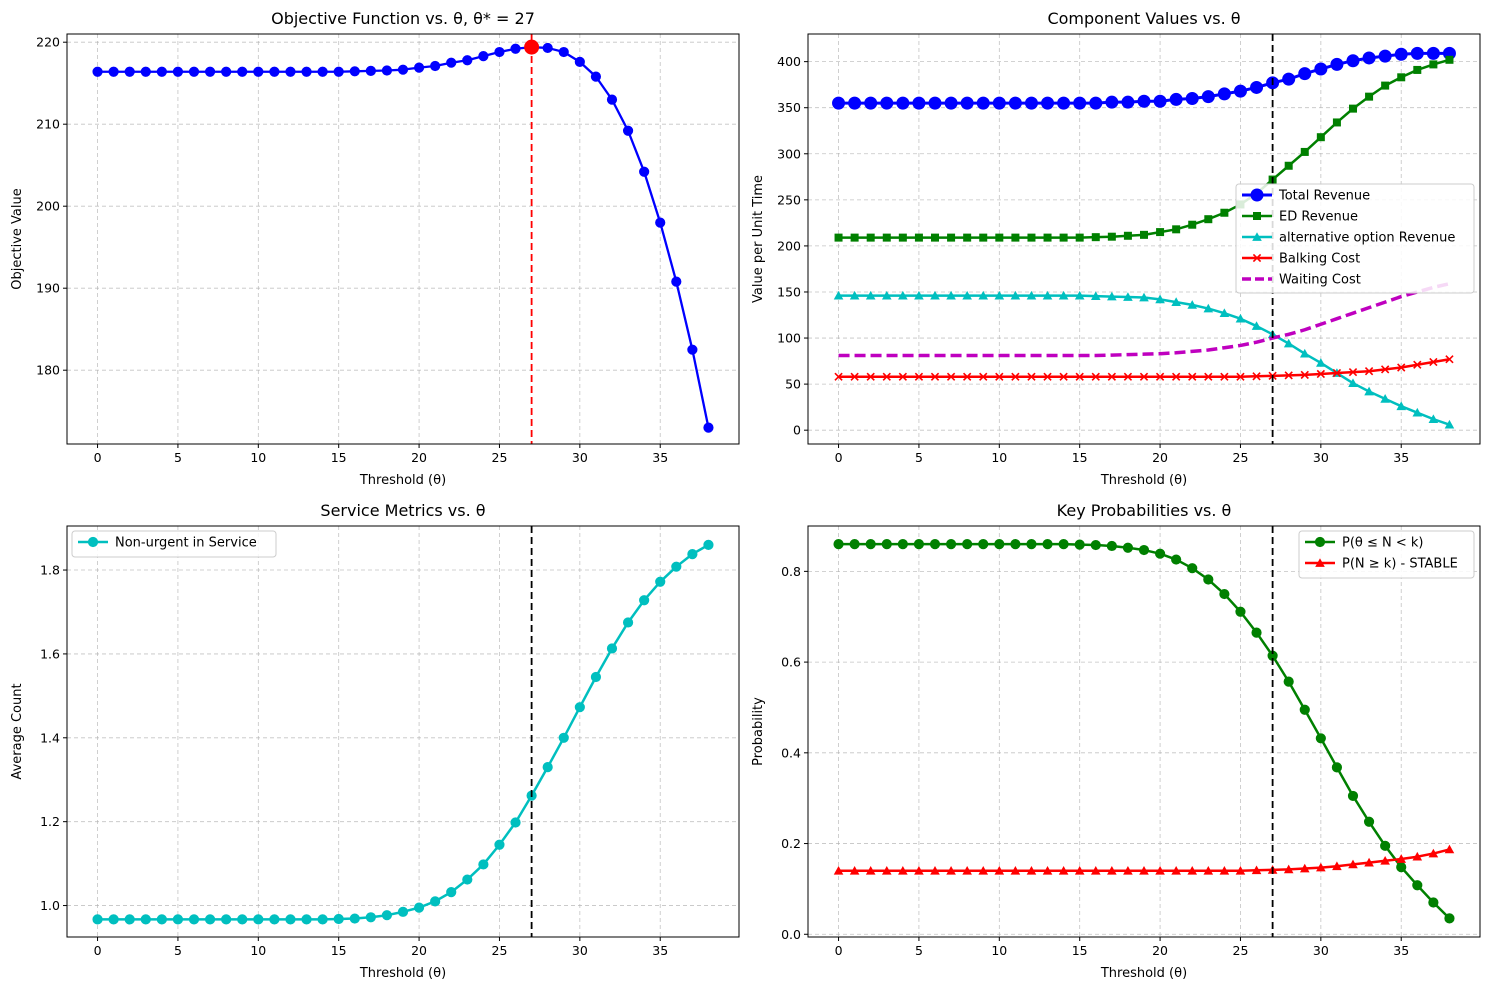 This screenshot has height=990, width=1489. What do you see at coordinates (48, 42) in the screenshot?
I see `y-tick-label: 220` at bounding box center [48, 42].